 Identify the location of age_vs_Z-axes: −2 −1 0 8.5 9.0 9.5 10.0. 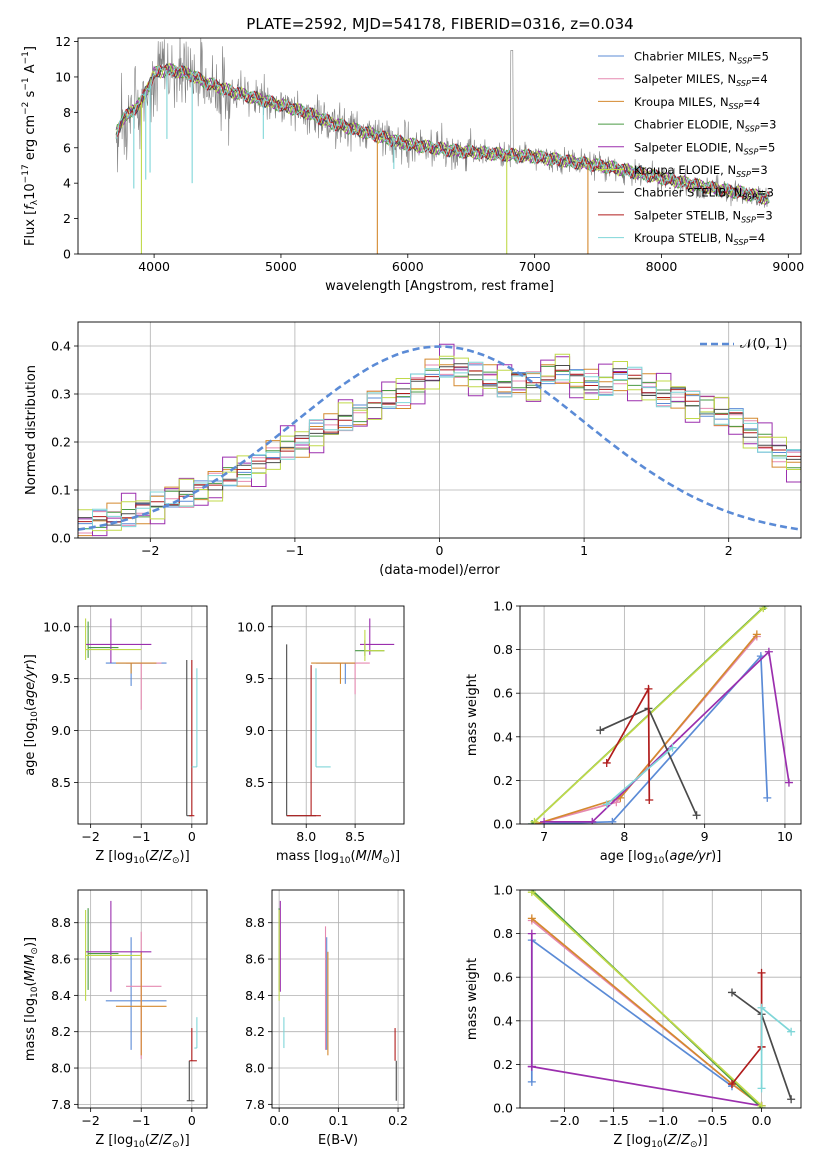
(125, 725).